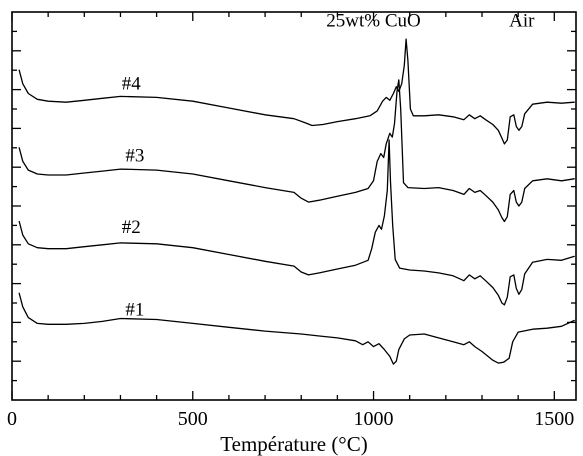 The width and height of the screenshot is (583, 456). What do you see at coordinates (133, 197) in the screenshot?
I see `series-labels: #4 #3 #2 #1` at bounding box center [133, 197].